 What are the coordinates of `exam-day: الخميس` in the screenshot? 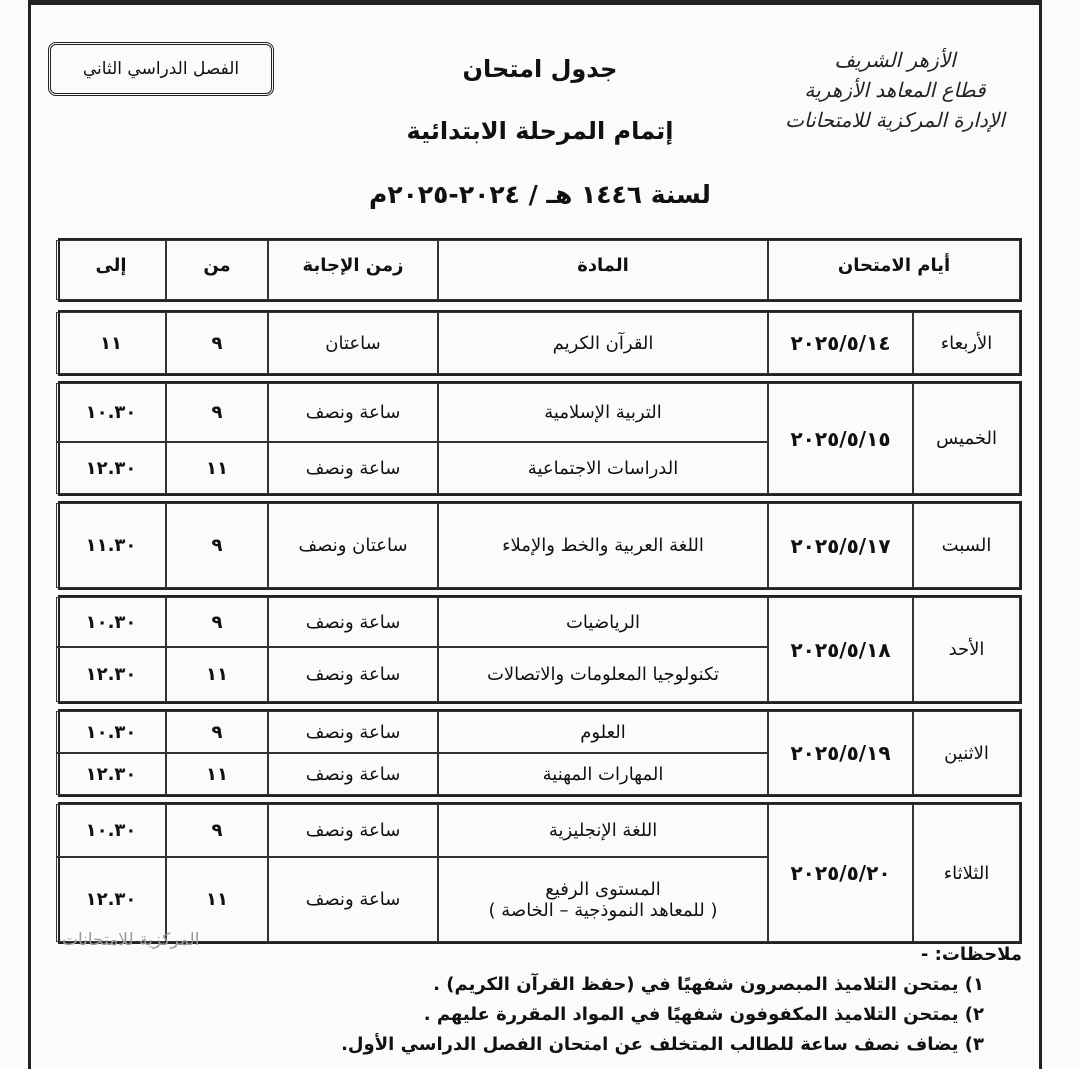 It's located at (966, 438).